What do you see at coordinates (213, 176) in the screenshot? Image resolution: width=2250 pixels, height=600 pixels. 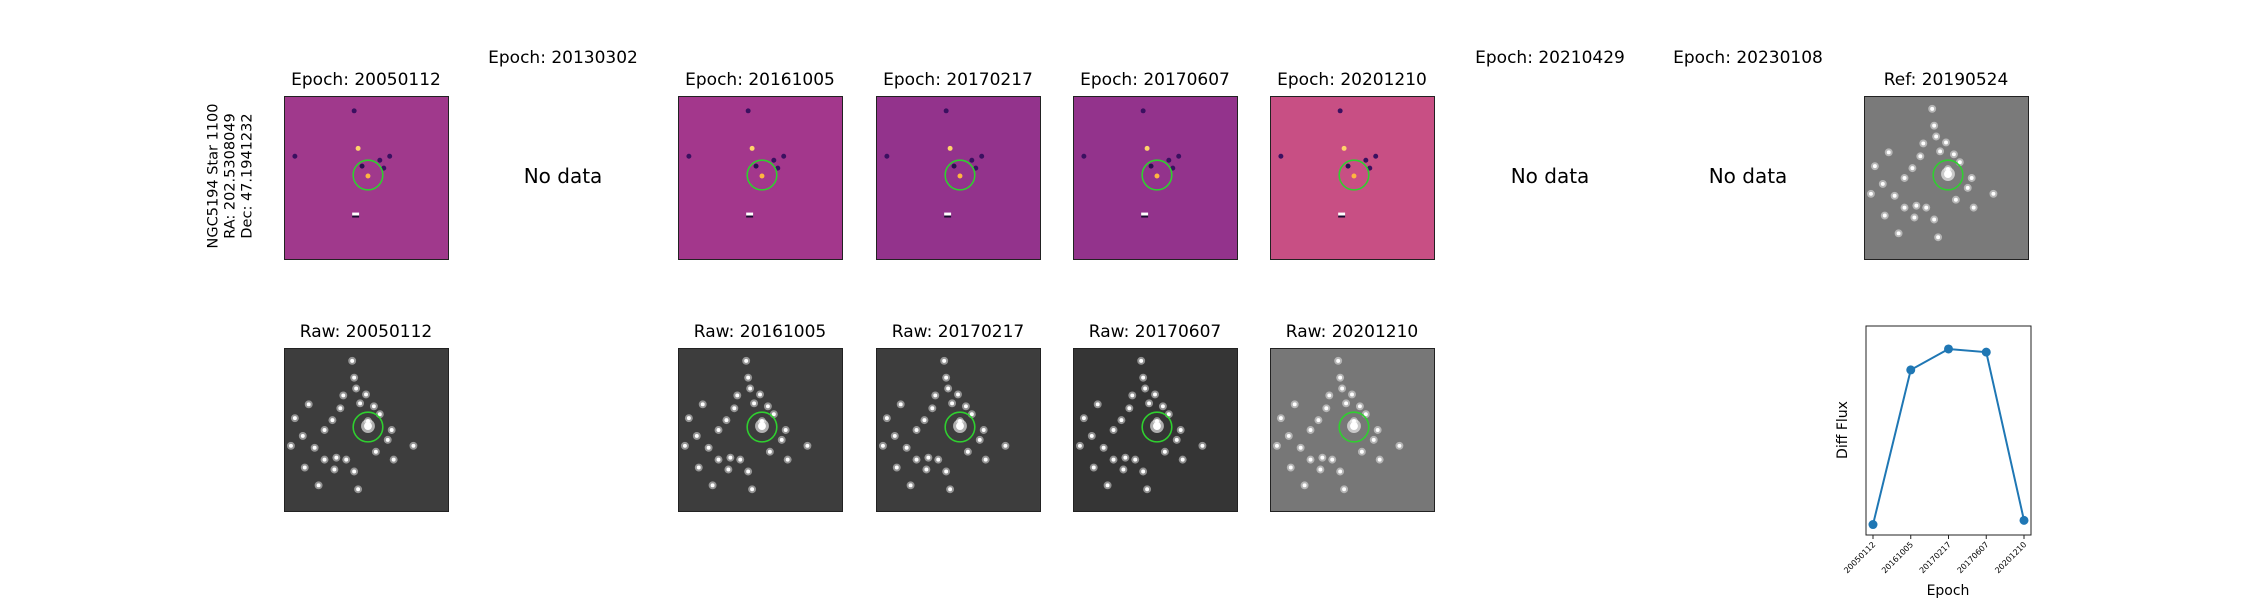 I see `star-name: NGC5194 Star 1100` at bounding box center [213, 176].